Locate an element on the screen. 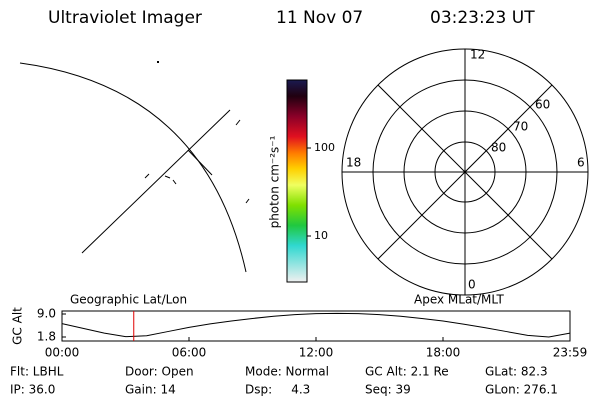 This screenshot has height=400, width=600. status-field: Mode: Normal is located at coordinates (287, 372).